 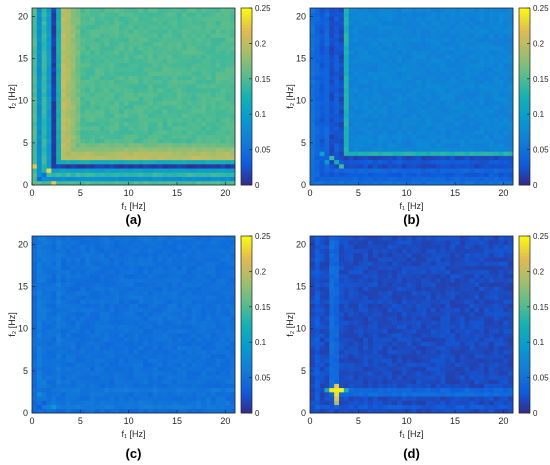 I want to click on y-axis-label: f₂ [Hz], so click(x=290, y=96).